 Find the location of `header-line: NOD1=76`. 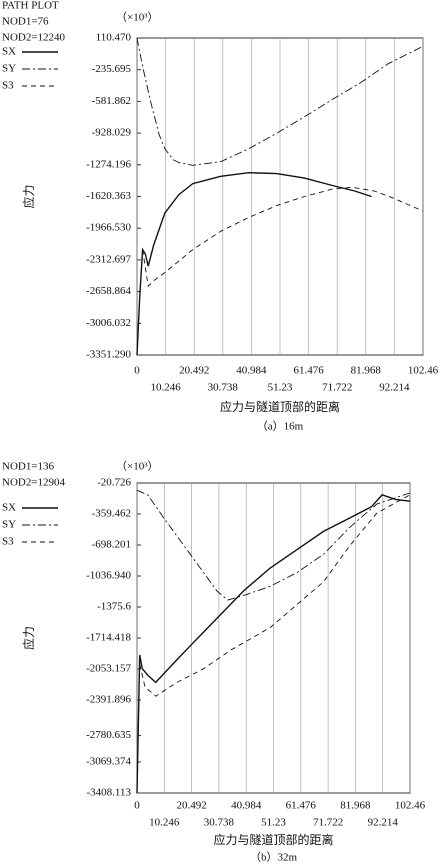

header-line: NOD1=76 is located at coordinates (25, 22).